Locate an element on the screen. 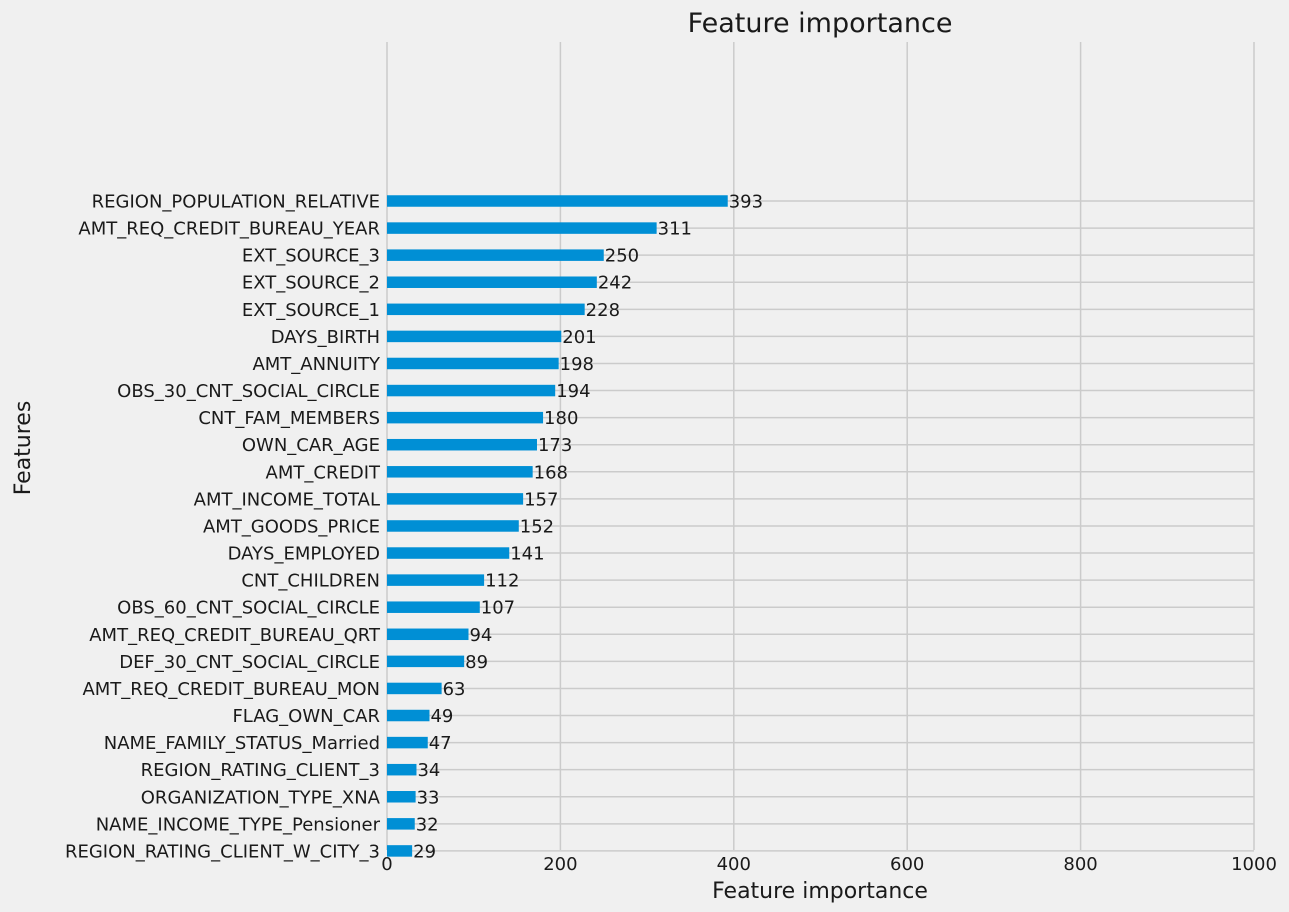 Image resolution: width=1289 pixels, height=912 pixels. data-label: 29 is located at coordinates (424, 851).